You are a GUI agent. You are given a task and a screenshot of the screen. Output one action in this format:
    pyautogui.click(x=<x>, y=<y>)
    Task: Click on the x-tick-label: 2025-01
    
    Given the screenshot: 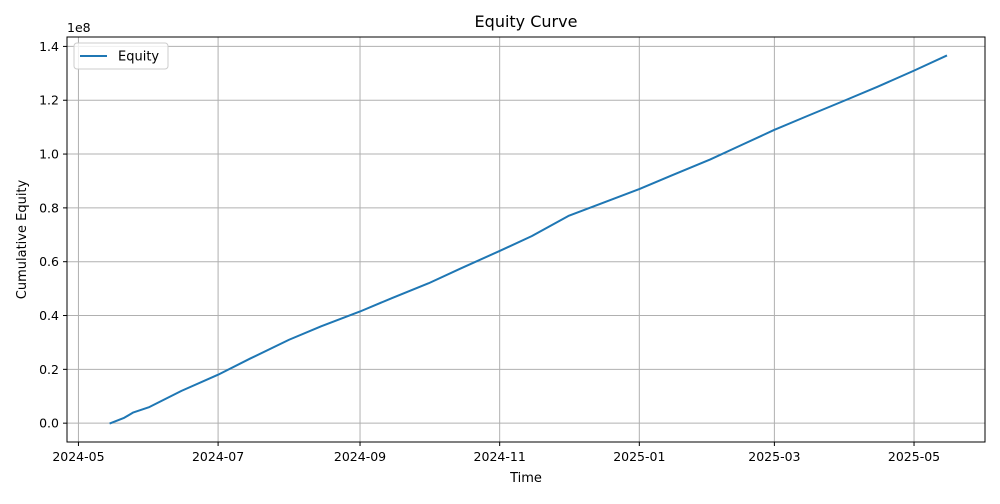 What is the action you would take?
    pyautogui.click(x=639, y=456)
    